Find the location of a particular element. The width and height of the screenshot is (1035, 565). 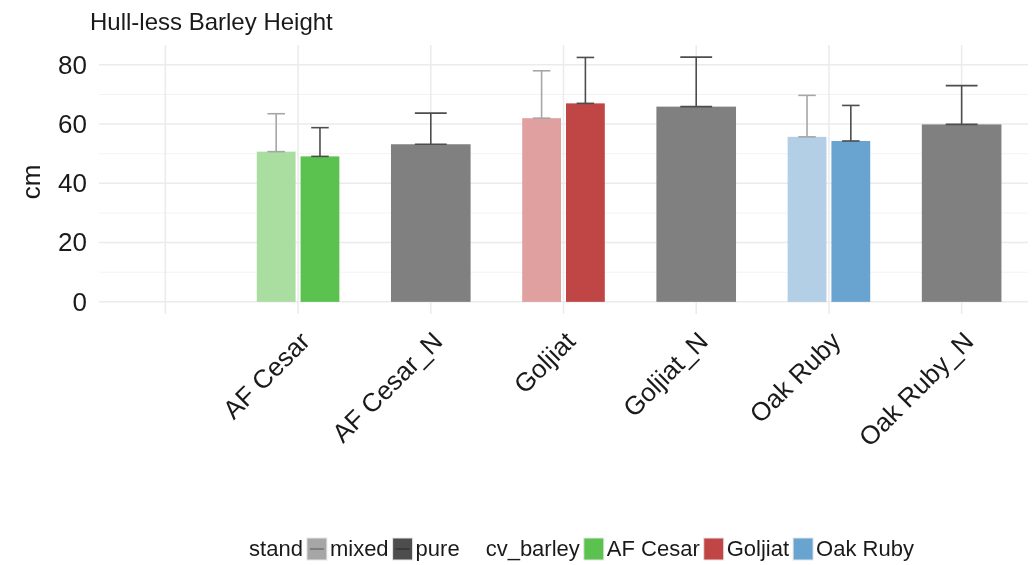

y-axis-title: cm is located at coordinates (31, 182).